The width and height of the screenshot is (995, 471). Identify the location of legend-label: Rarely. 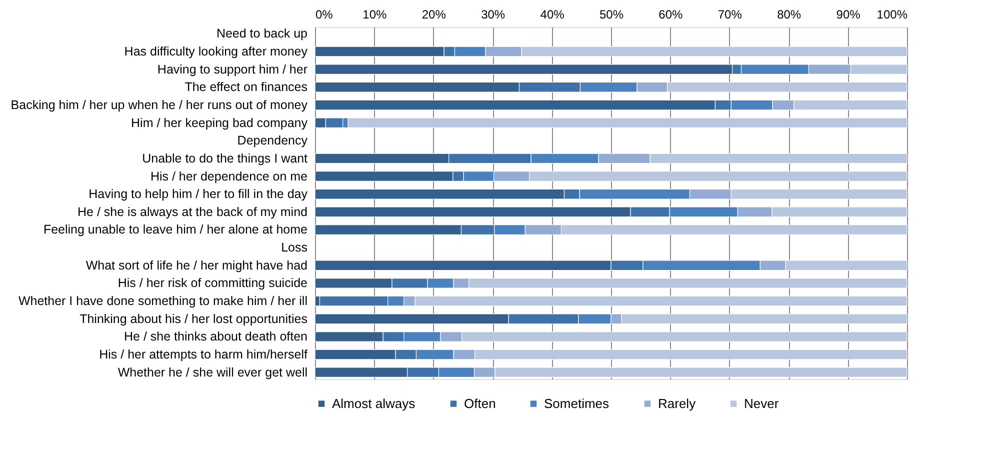
(677, 403).